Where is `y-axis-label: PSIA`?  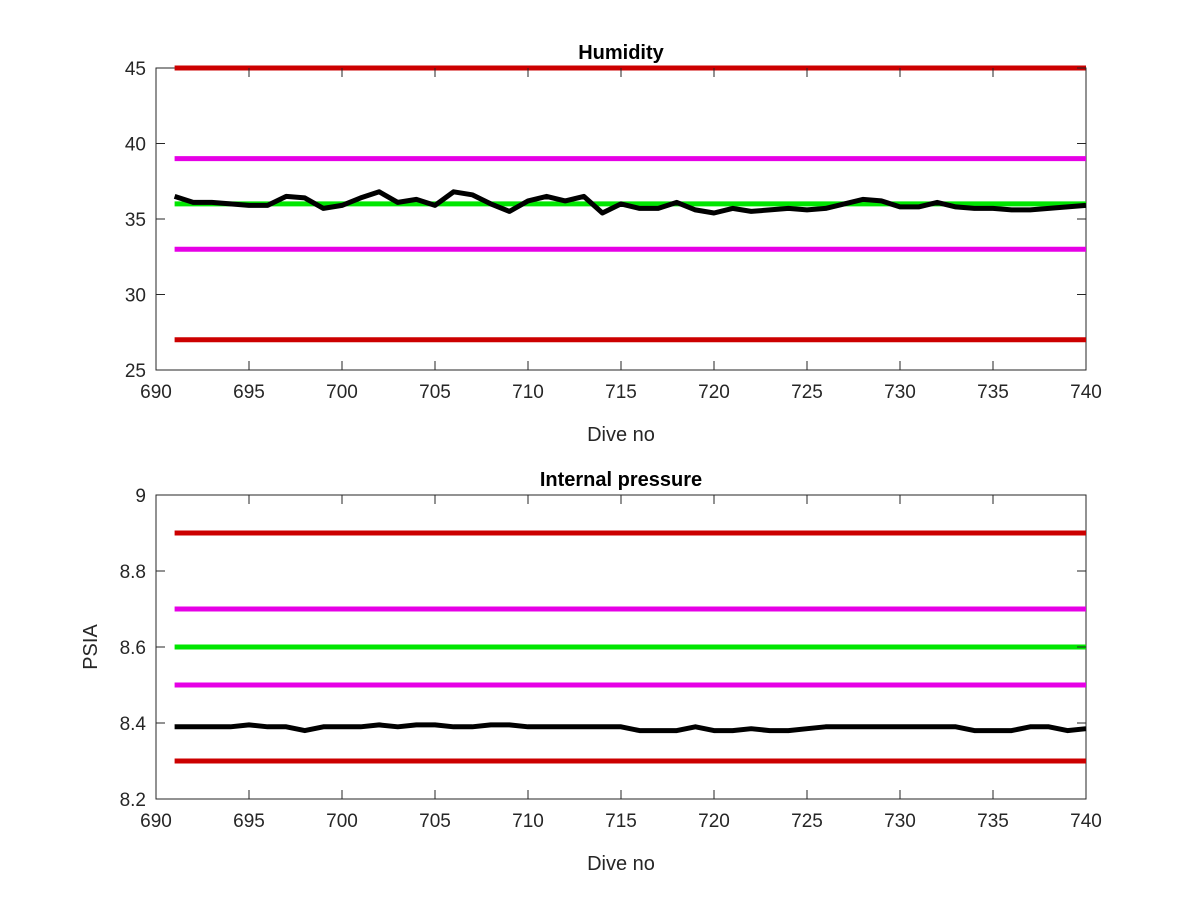
y-axis-label: PSIA is located at coordinates (91, 647).